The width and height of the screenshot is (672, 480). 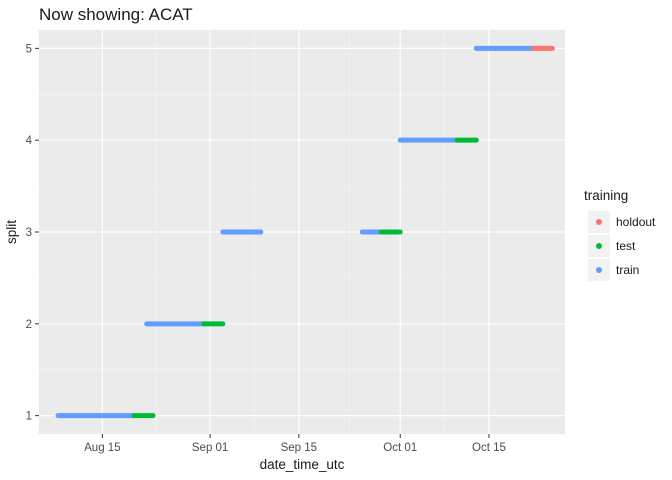 I want to click on legend-swatch-test, so click(x=599, y=246).